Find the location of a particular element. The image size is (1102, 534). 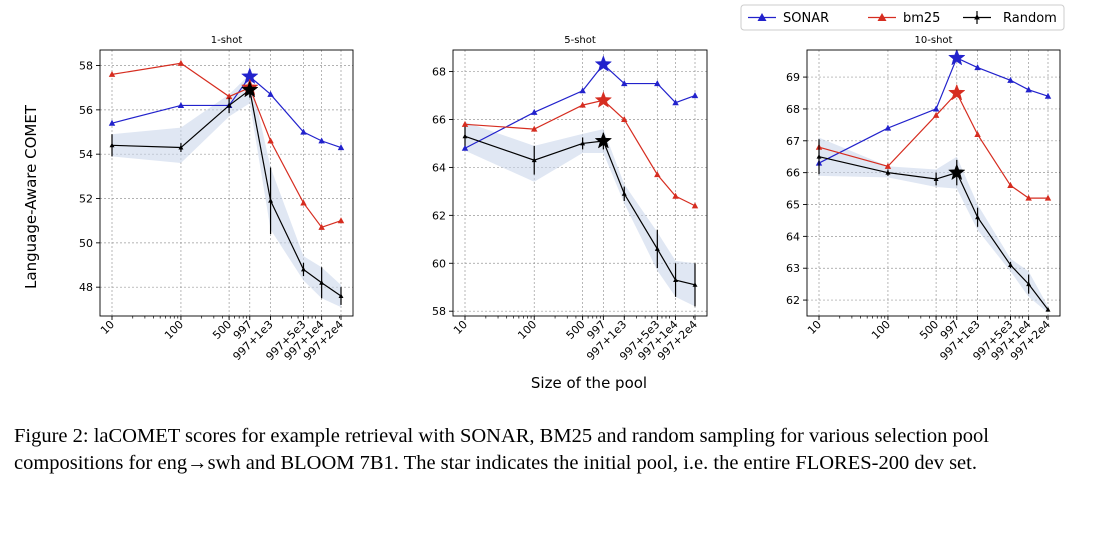

y-tick-label: 58 is located at coordinates (86, 66).